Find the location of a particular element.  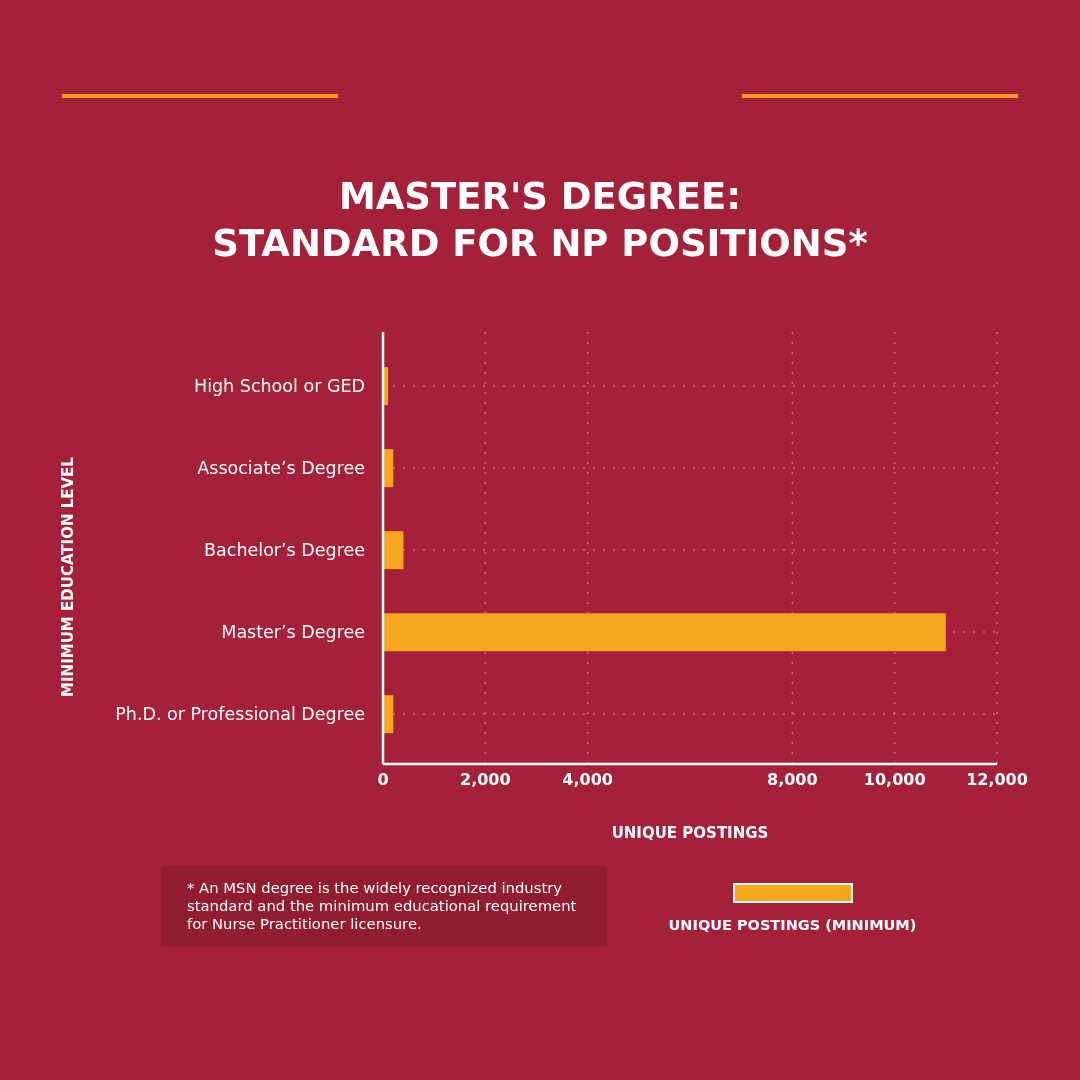

x-tick-label: 0 is located at coordinates (383, 780).